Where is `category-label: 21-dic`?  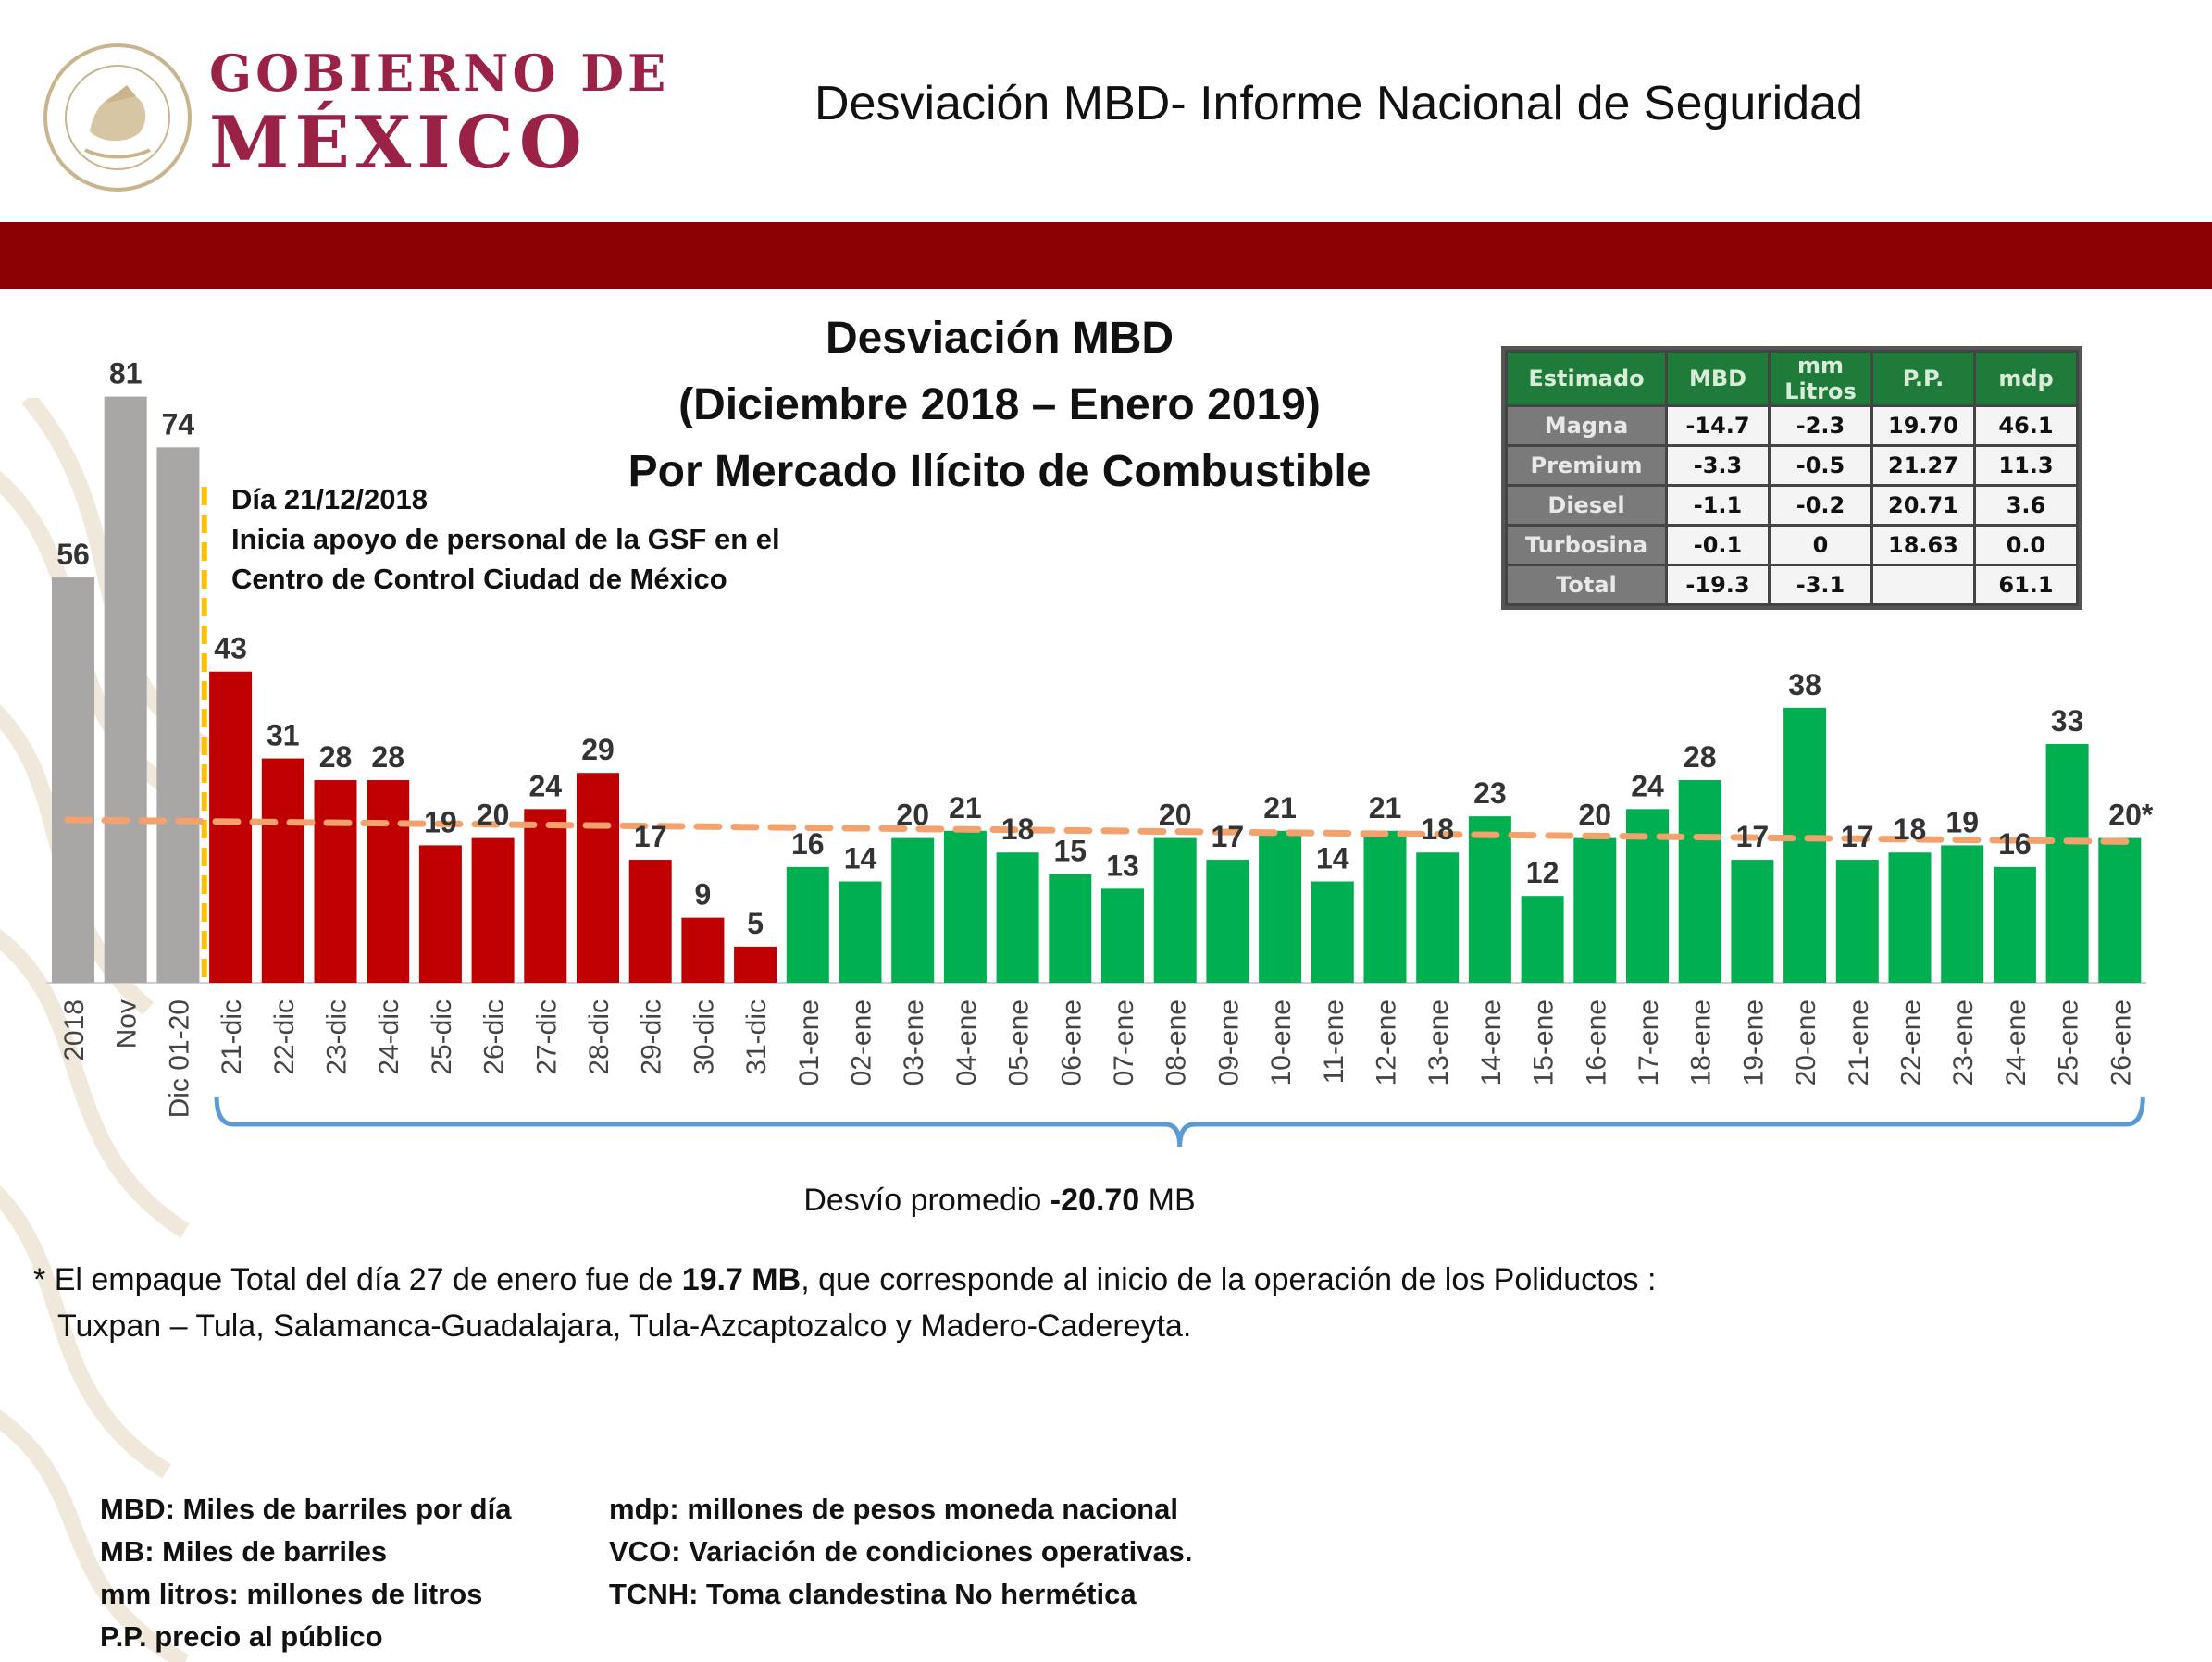 category-label: 21-dic is located at coordinates (232, 1037).